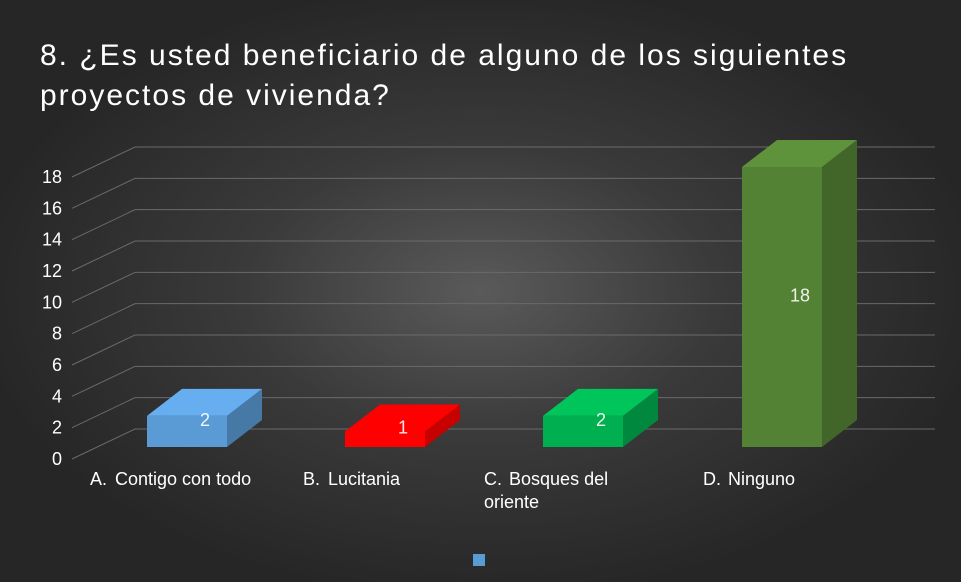 The width and height of the screenshot is (961, 582). What do you see at coordinates (52, 208) in the screenshot?
I see `y-tick-label: 16` at bounding box center [52, 208].